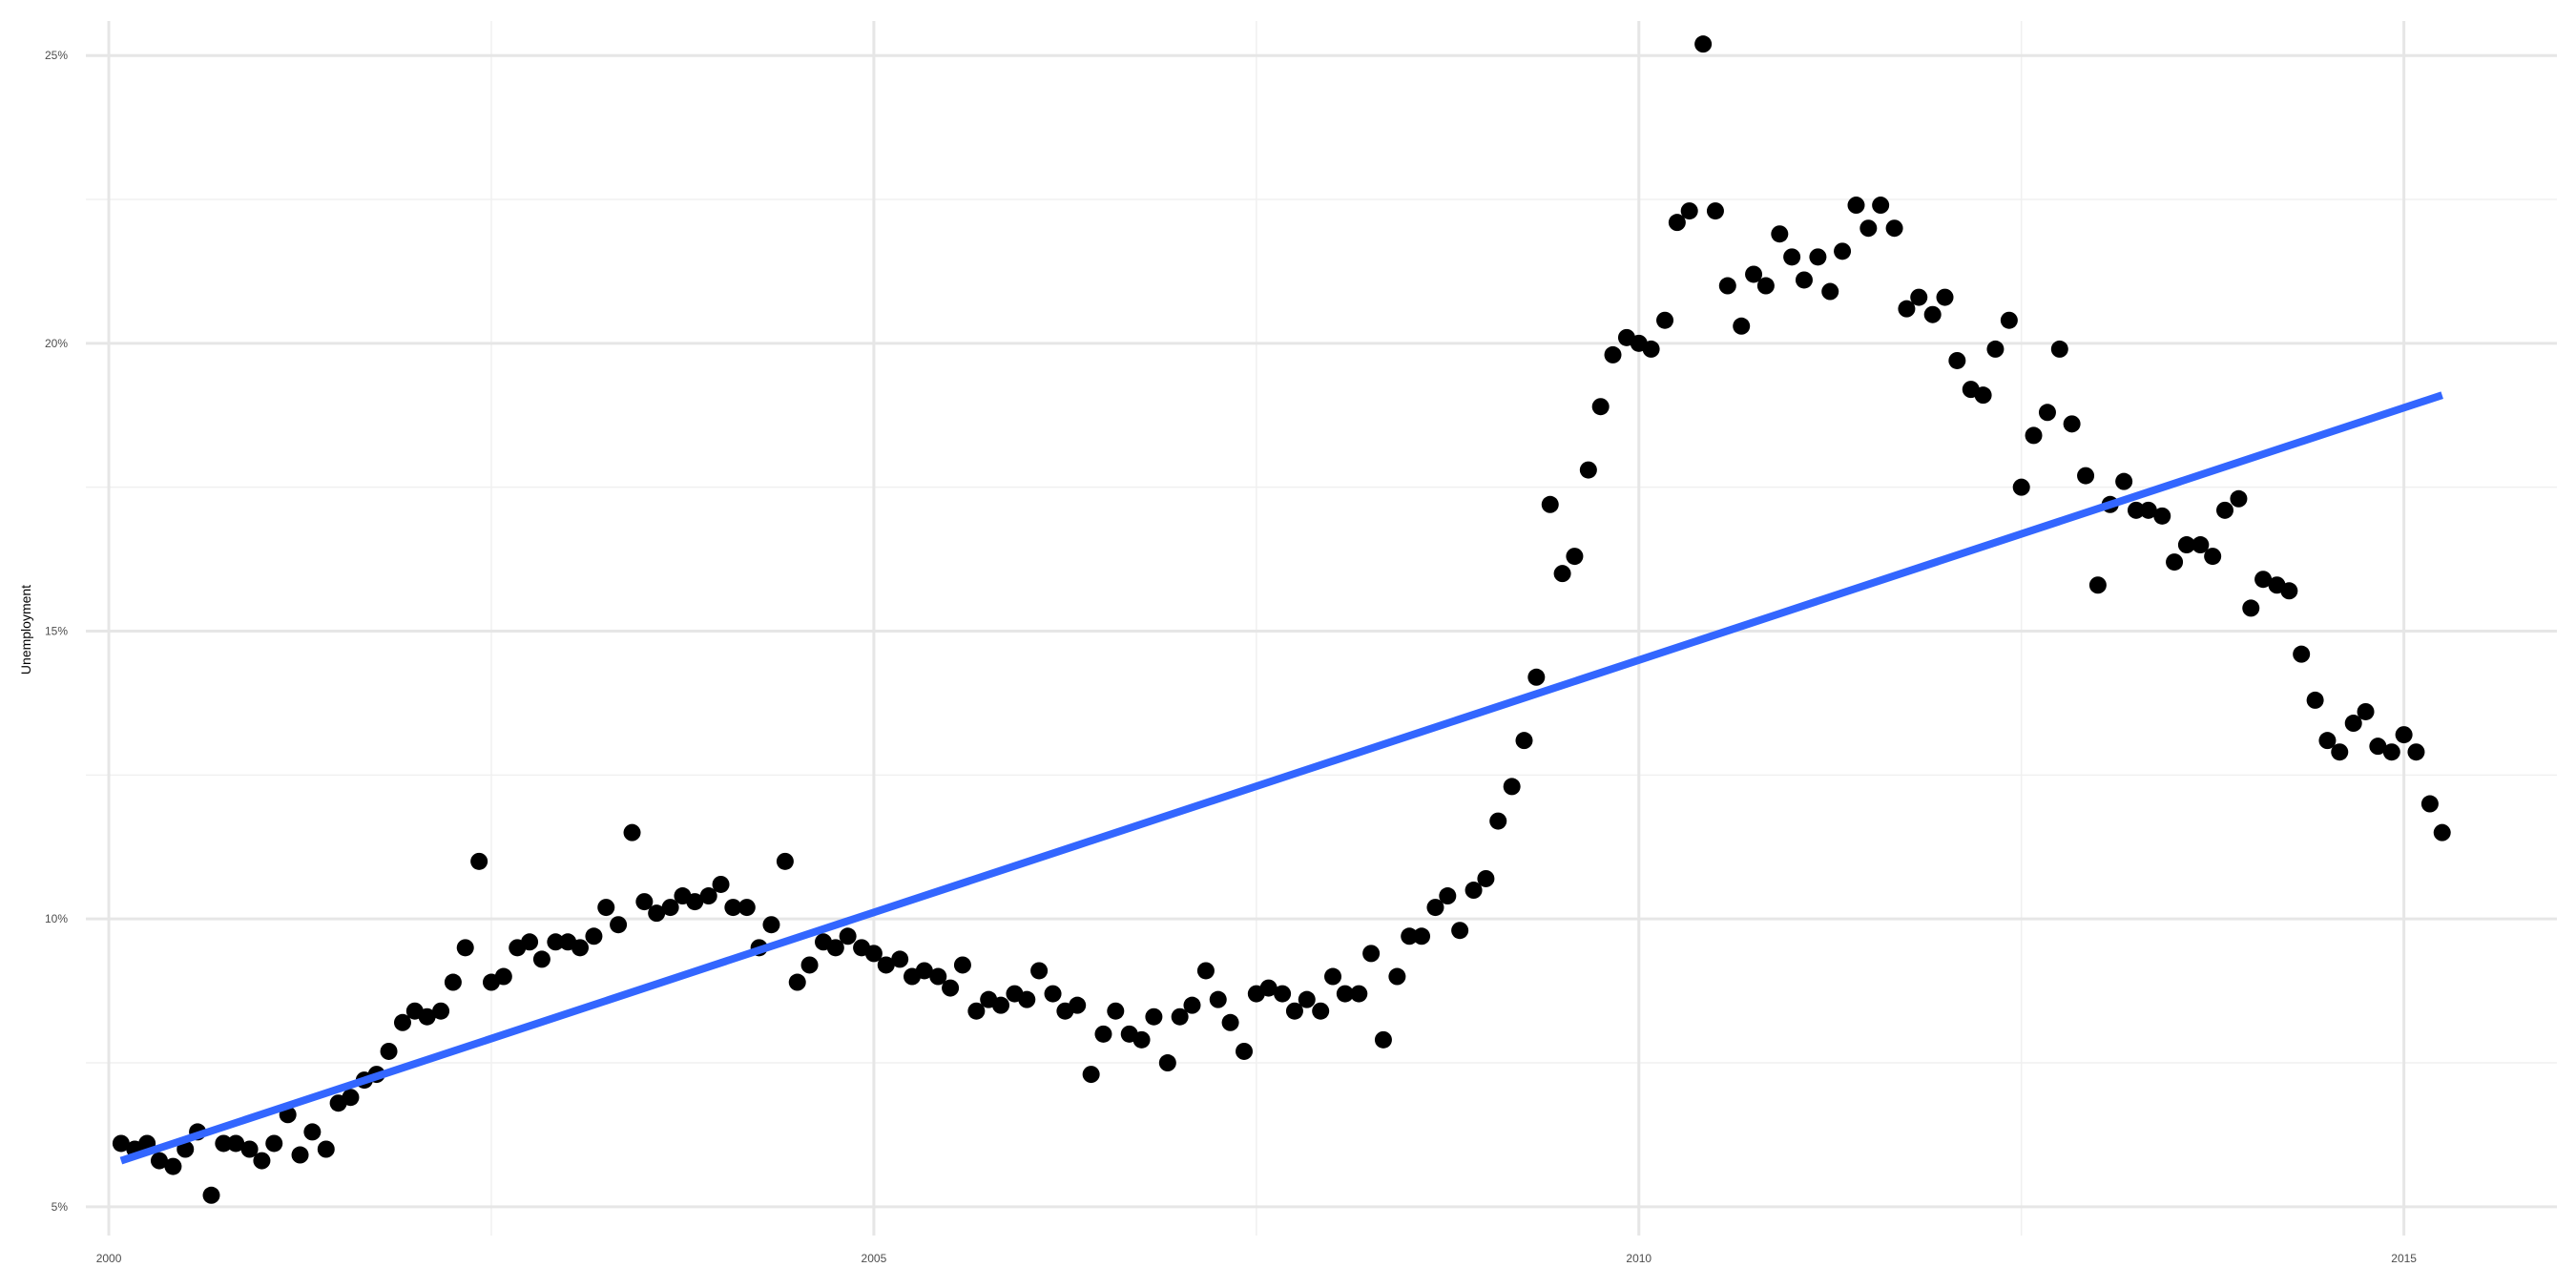 Image resolution: width=2576 pixels, height=1288 pixels. I want to click on y-tick-label: 5%, so click(60, 1207).